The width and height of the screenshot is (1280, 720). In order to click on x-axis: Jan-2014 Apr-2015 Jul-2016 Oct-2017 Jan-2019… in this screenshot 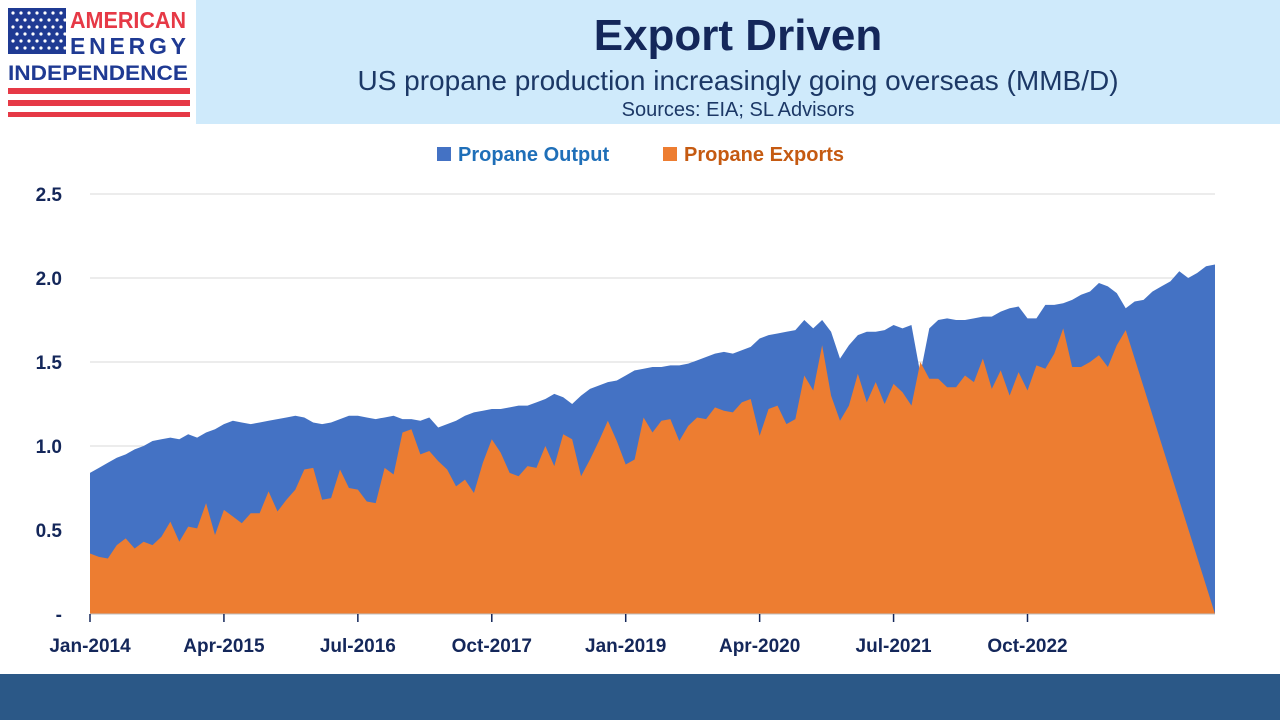, I will do `click(632, 635)`.